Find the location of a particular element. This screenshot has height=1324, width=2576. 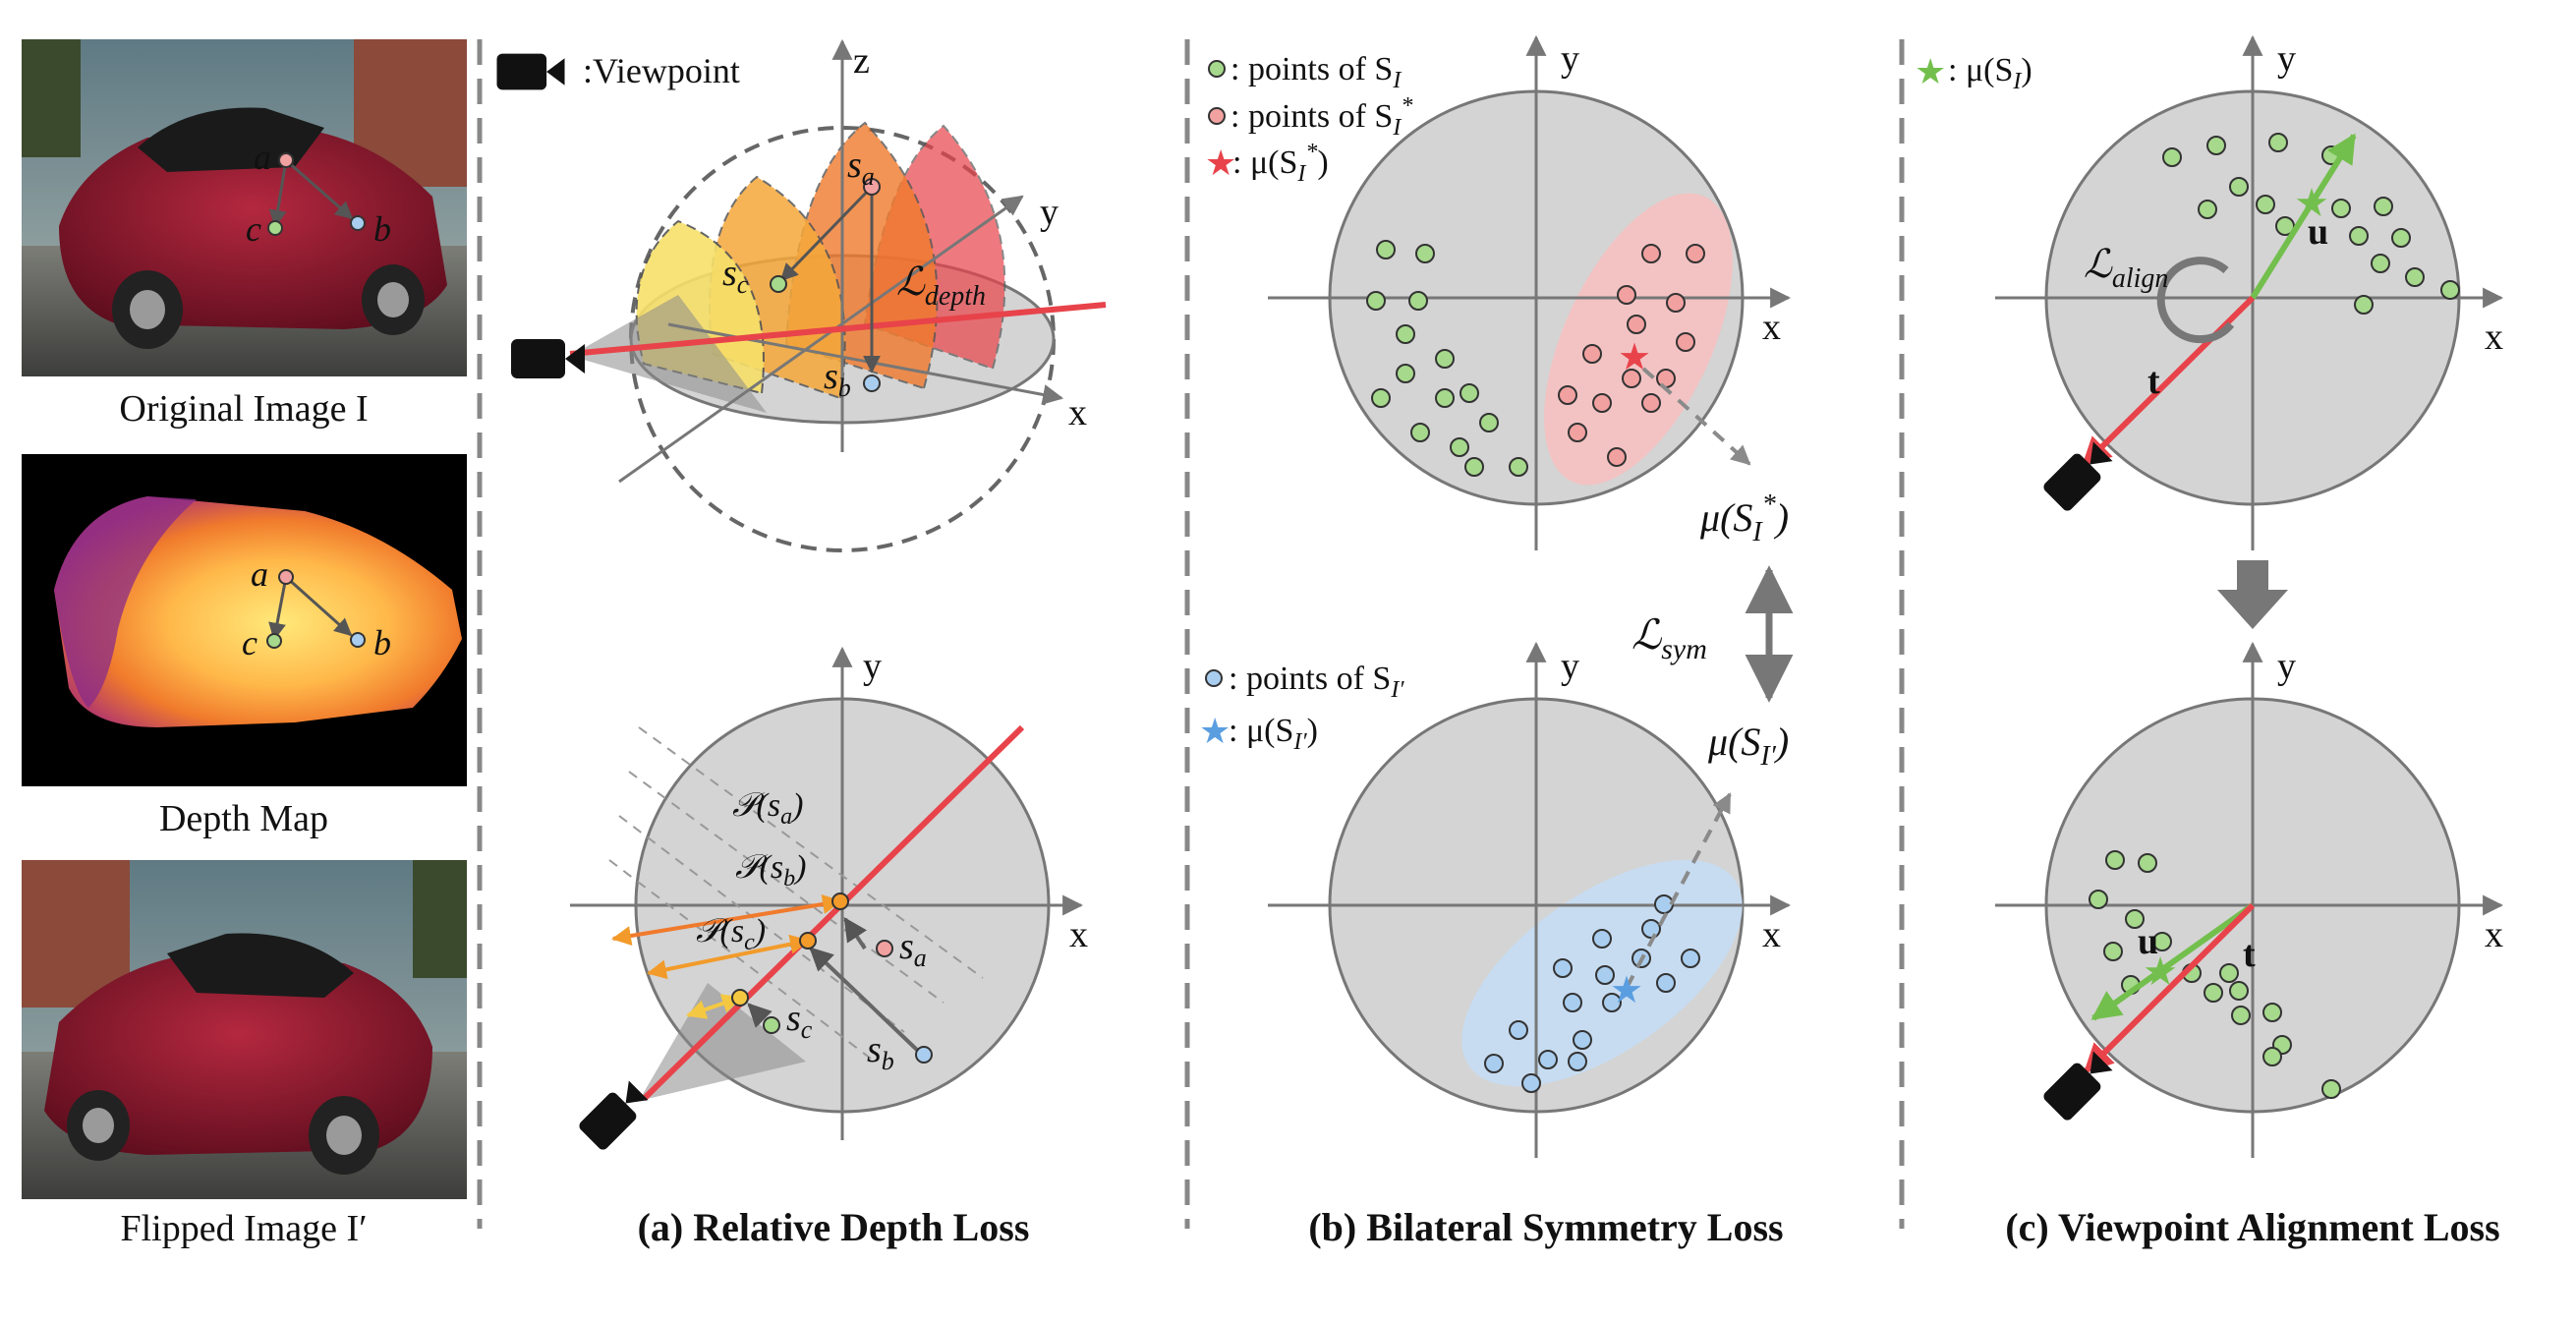

depth-label-a: a is located at coordinates (259, 574).